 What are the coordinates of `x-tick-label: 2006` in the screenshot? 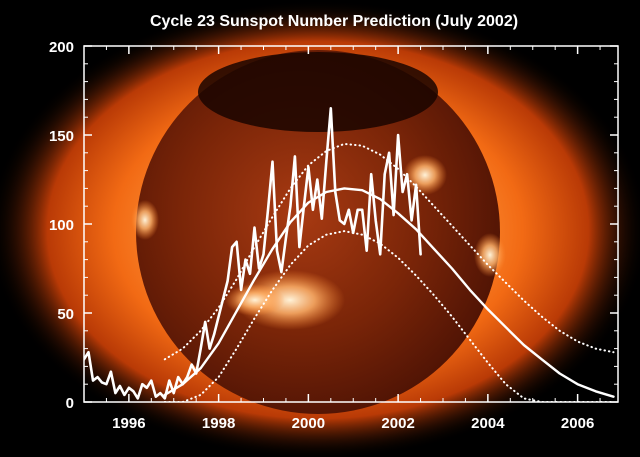 It's located at (577, 423).